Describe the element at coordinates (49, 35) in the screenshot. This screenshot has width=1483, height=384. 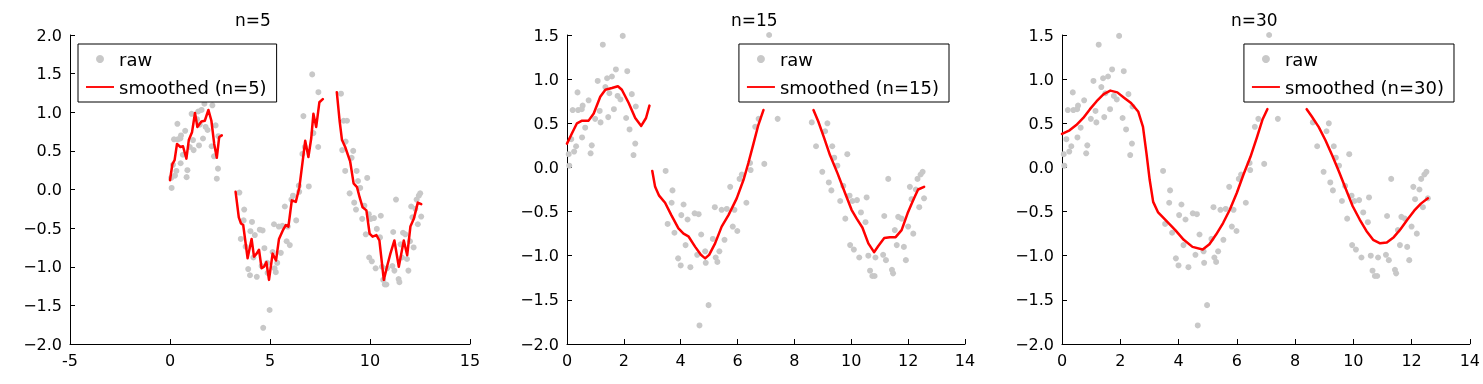
I see `y-tick-label: 2.0` at that location.